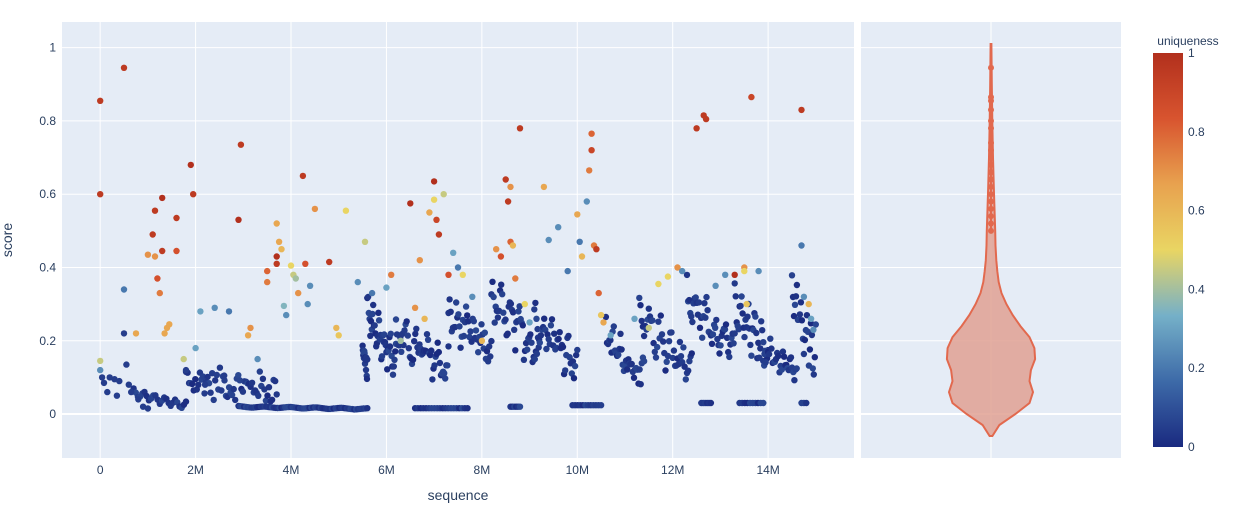 The image size is (1242, 518). Describe the element at coordinates (1191, 447) in the screenshot. I see `colorbar-tick-label: 0` at that location.